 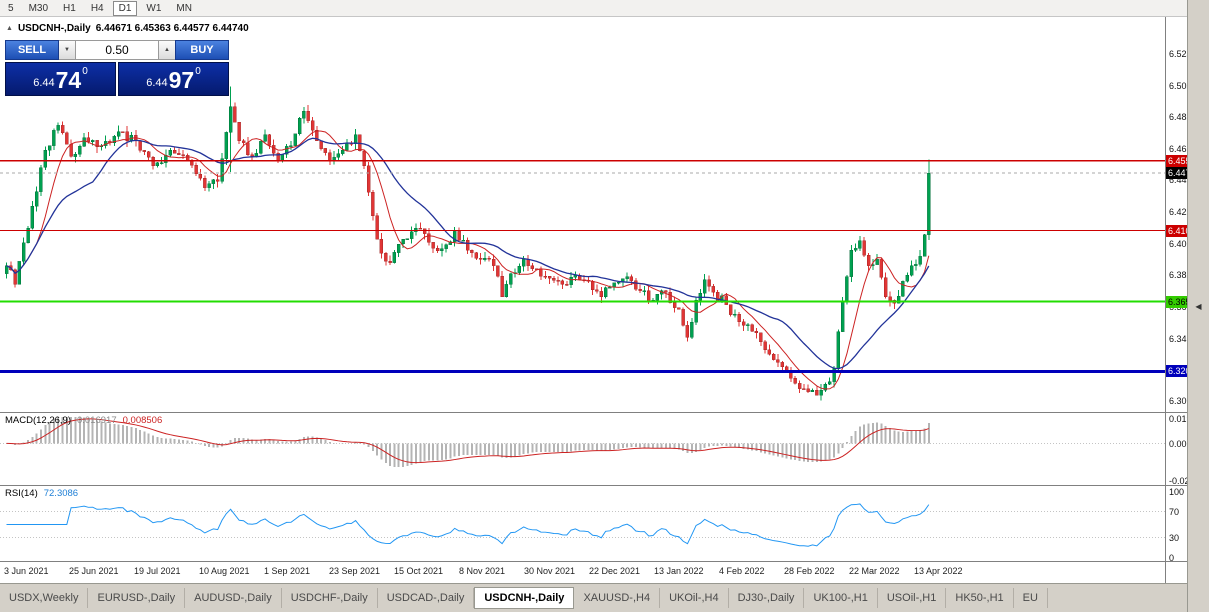 I want to click on sell-price-display: 6.44 74 0, so click(x=60, y=79).